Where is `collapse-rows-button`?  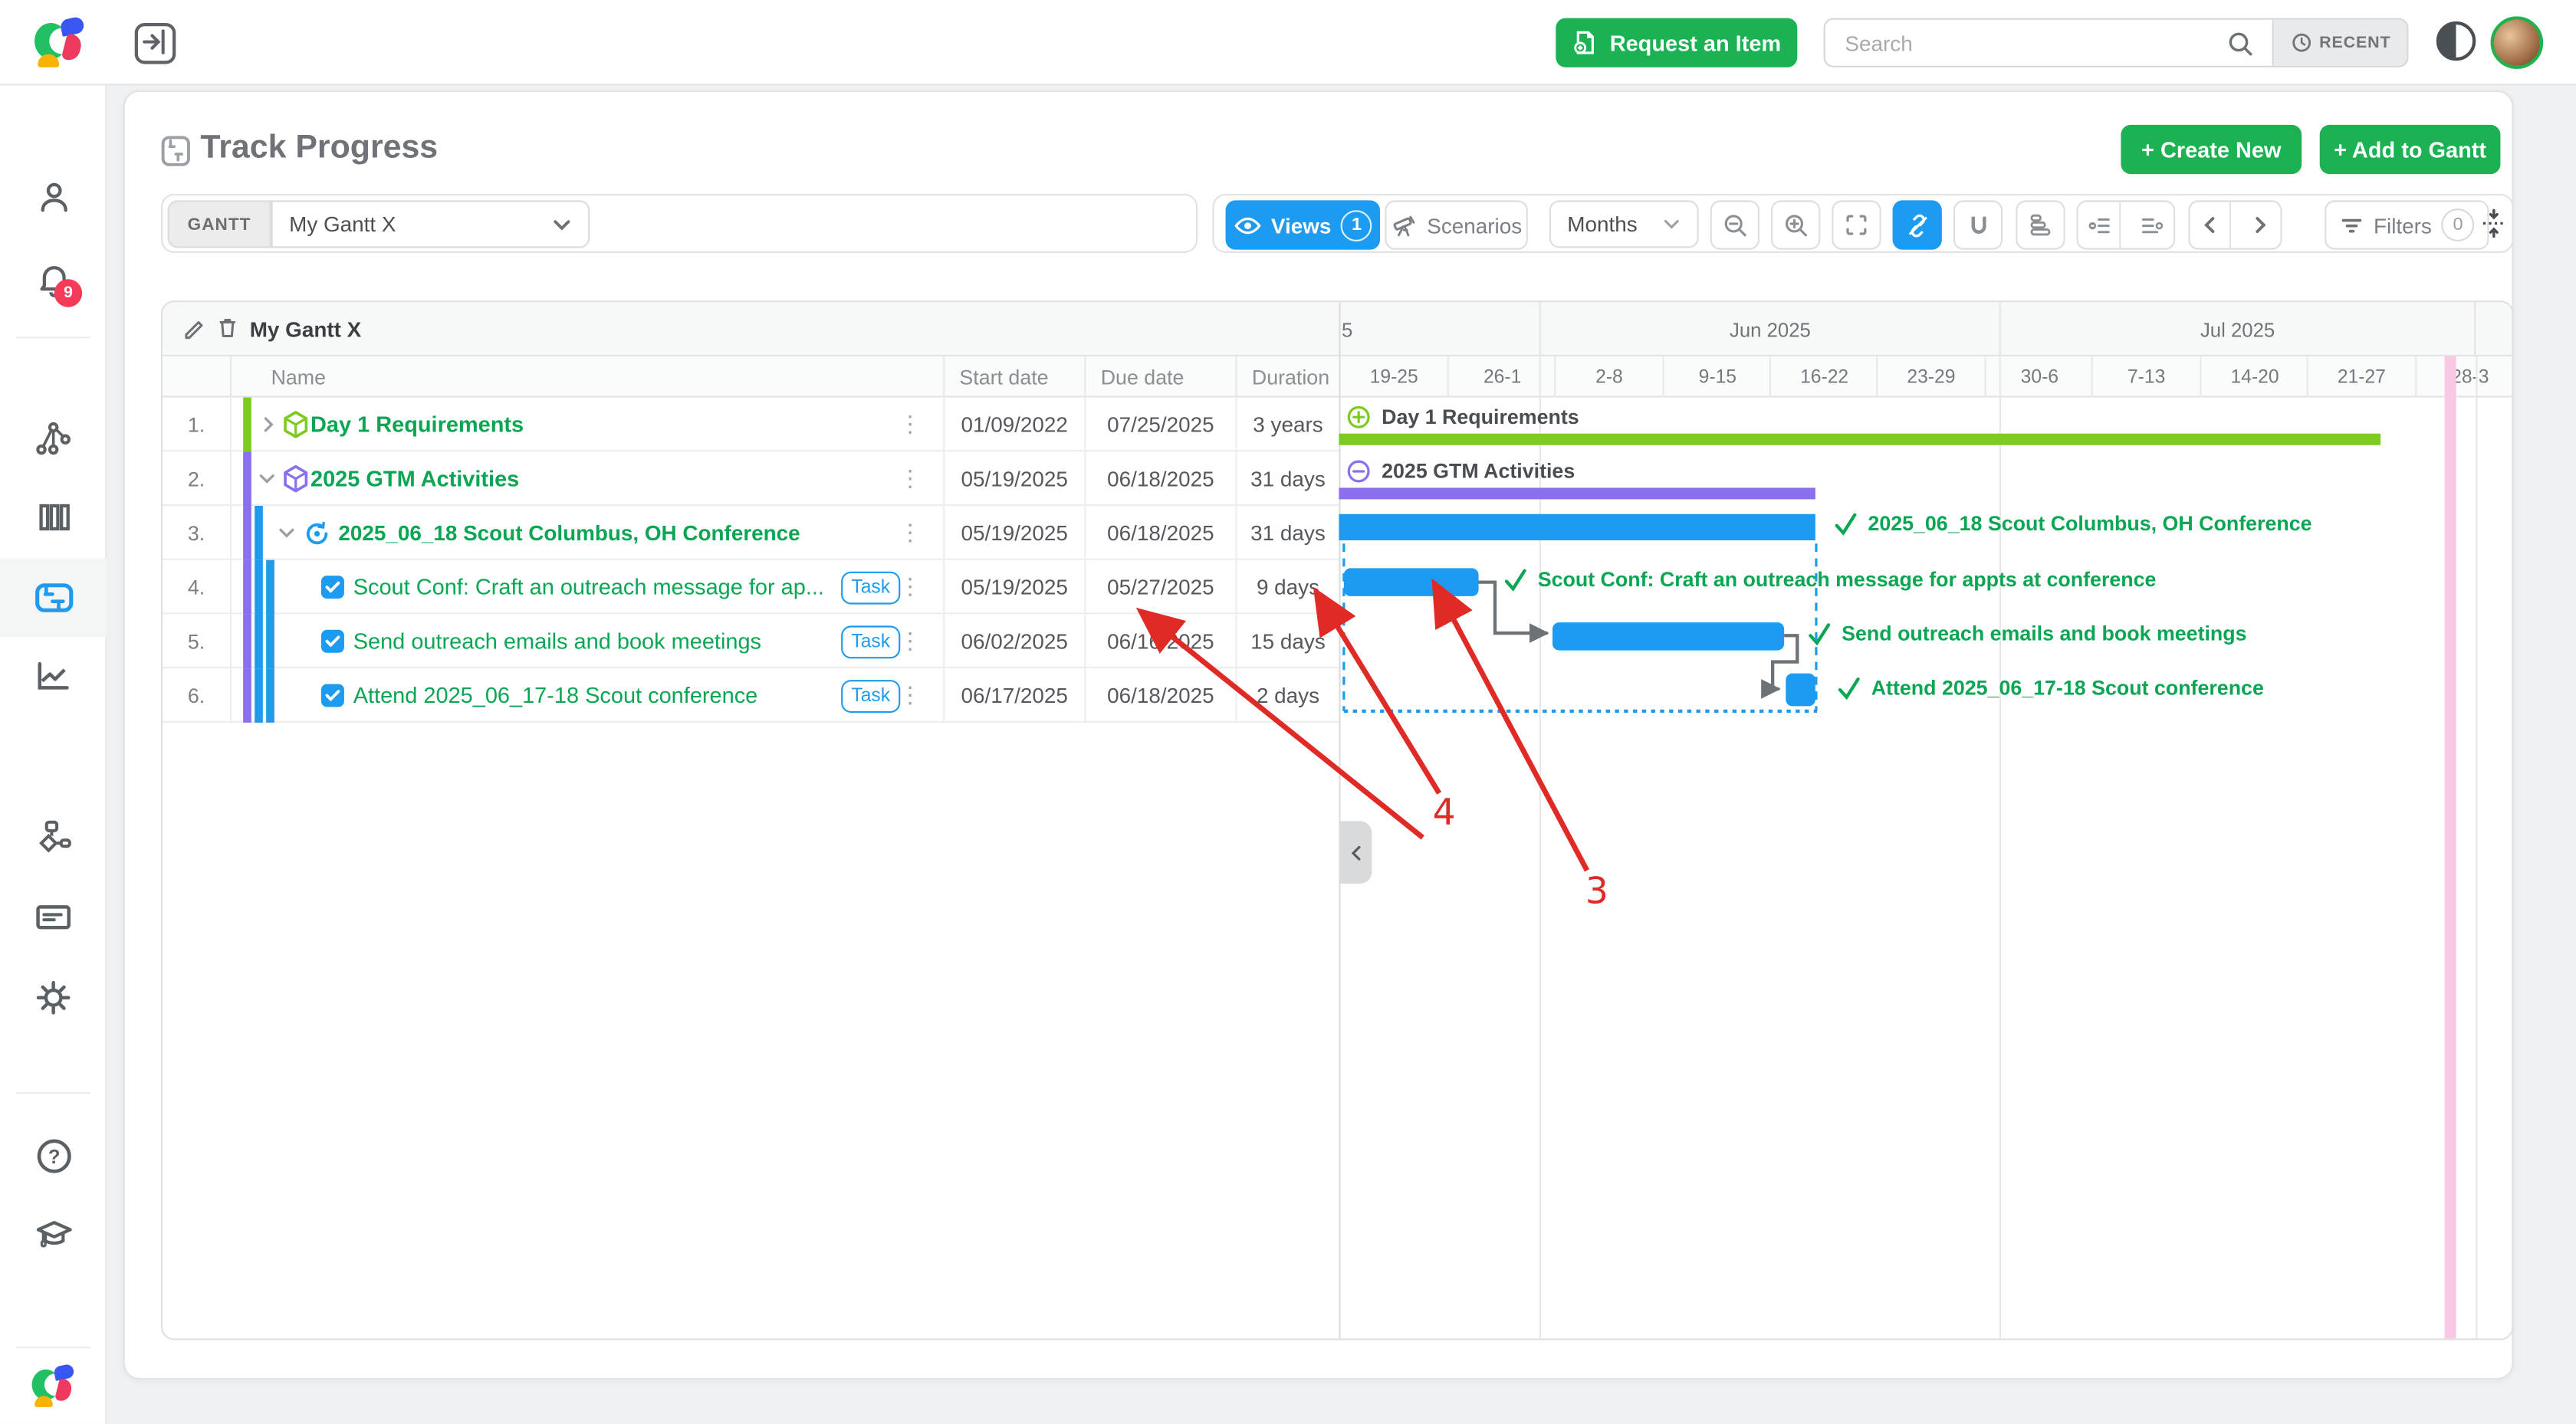 collapse-rows-button is located at coordinates (2494, 225).